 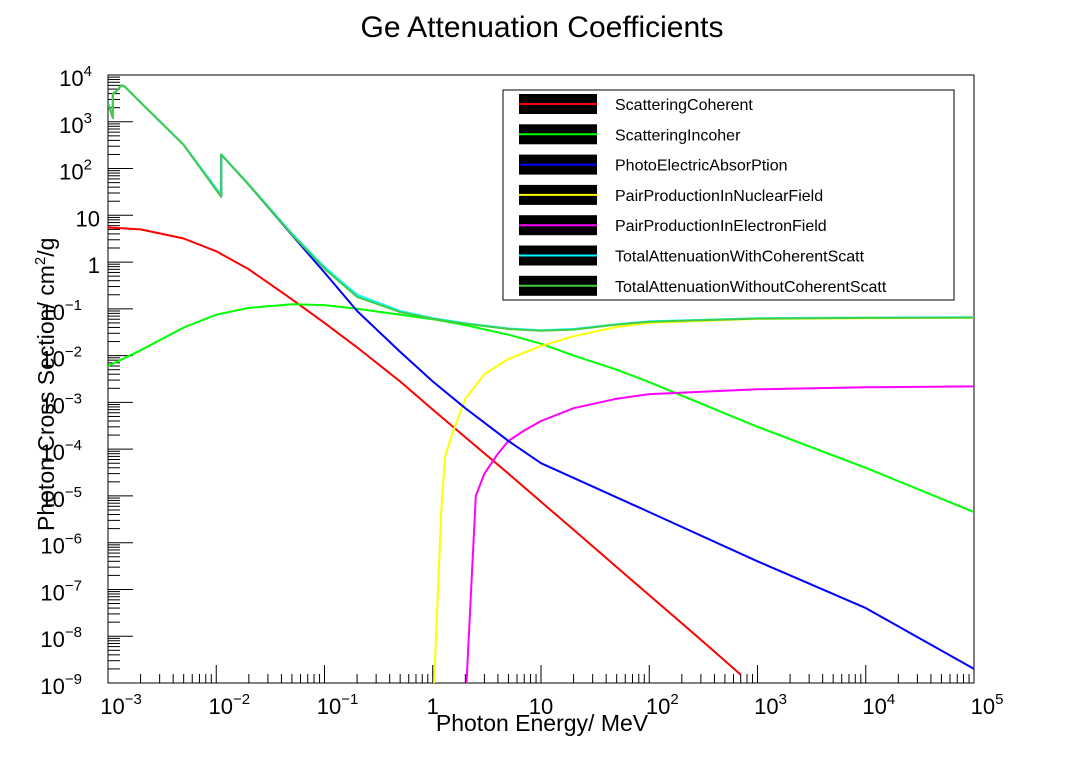 I want to click on y-tick-label: 10⁻¹, so click(x=61, y=311).